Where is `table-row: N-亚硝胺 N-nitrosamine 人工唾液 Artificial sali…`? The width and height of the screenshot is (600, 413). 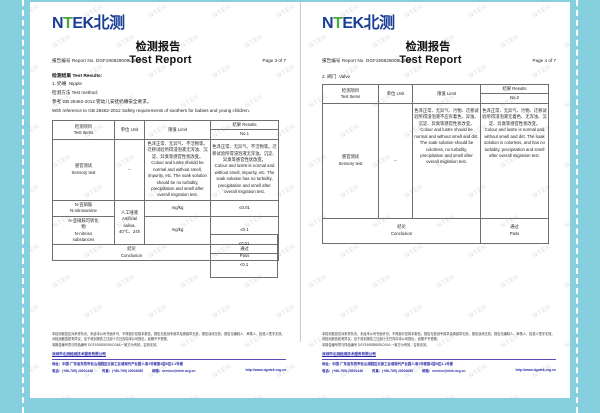 table-row: N-亚硝胺 N-nitrosamine 人工唾液 Artificial sali… is located at coordinates (165, 222).